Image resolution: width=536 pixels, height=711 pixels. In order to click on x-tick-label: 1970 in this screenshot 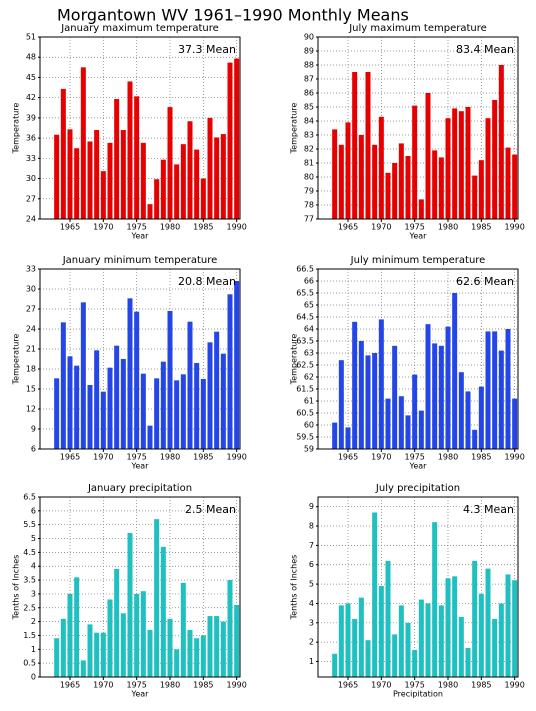, I will do `click(381, 227)`.